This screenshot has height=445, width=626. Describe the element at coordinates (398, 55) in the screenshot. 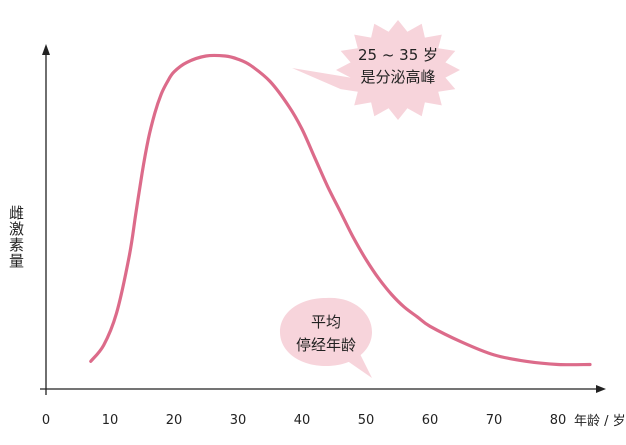

I see `peak-annotation-line1: 25 ~ 35 岁` at that location.